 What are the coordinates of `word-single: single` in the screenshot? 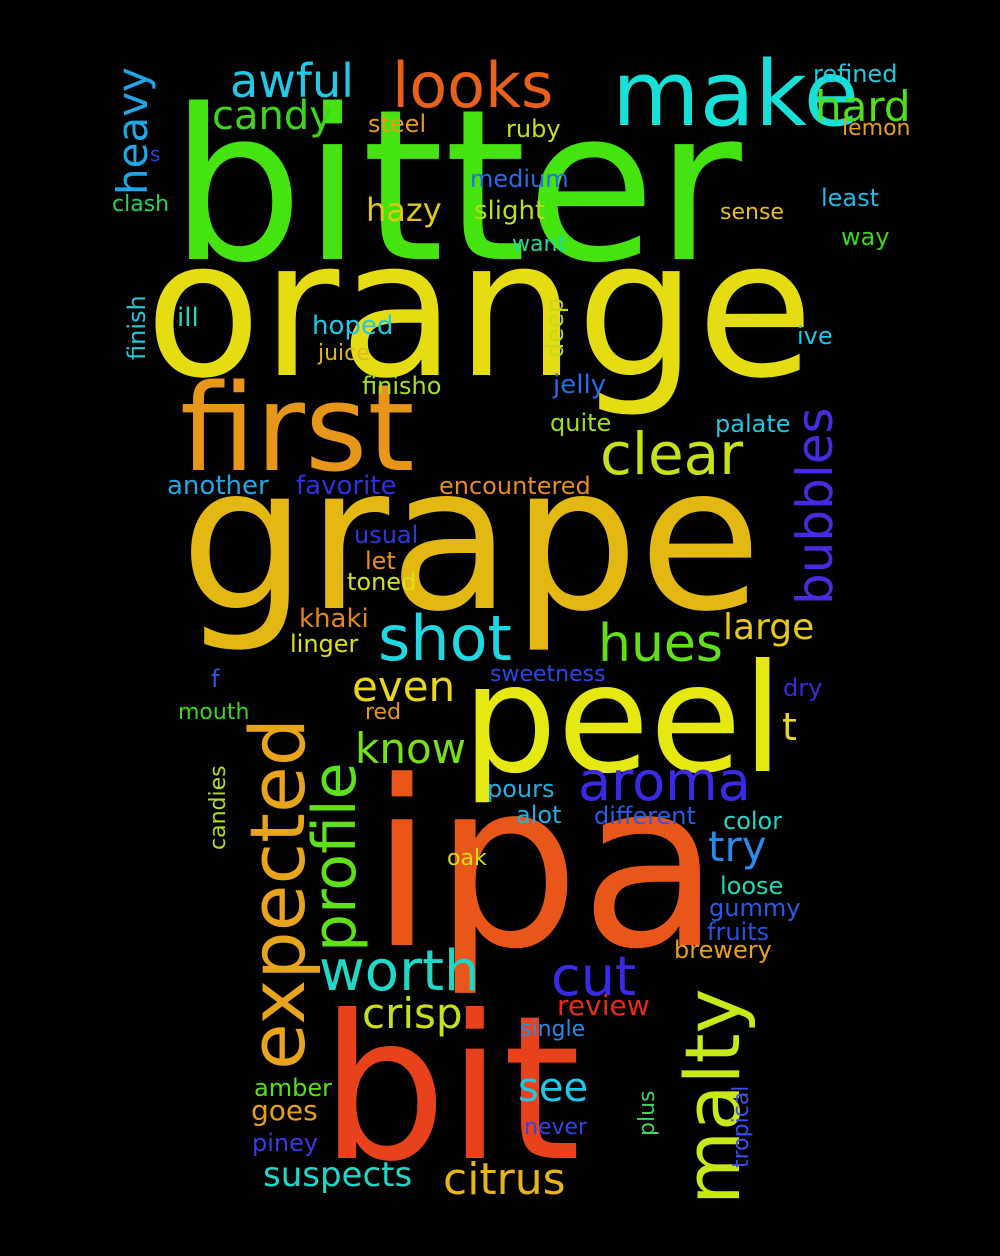 It's located at (553, 1029).